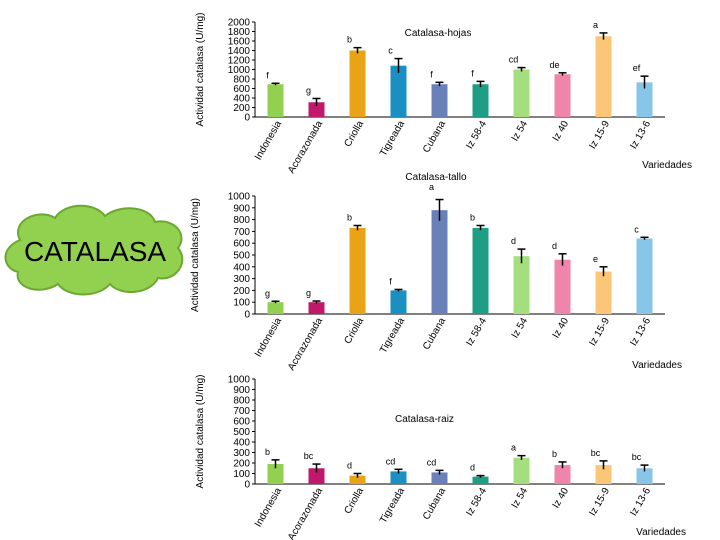 Image resolution: width=720 pixels, height=540 pixels. Describe the element at coordinates (561, 498) in the screenshot. I see `chart3-category-label: Iz 40` at that location.